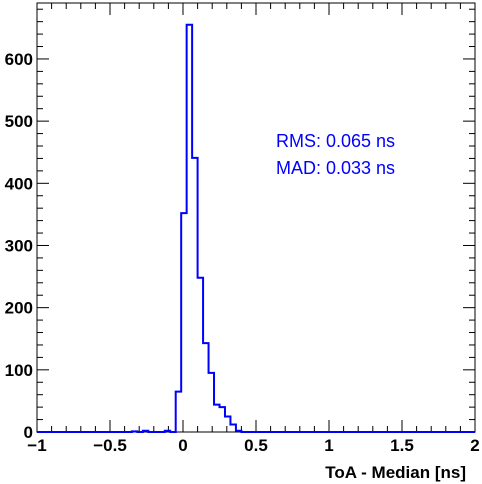 This screenshot has height=484, width=482. What do you see at coordinates (182, 445) in the screenshot?
I see `x-tick-label: 0` at bounding box center [182, 445].